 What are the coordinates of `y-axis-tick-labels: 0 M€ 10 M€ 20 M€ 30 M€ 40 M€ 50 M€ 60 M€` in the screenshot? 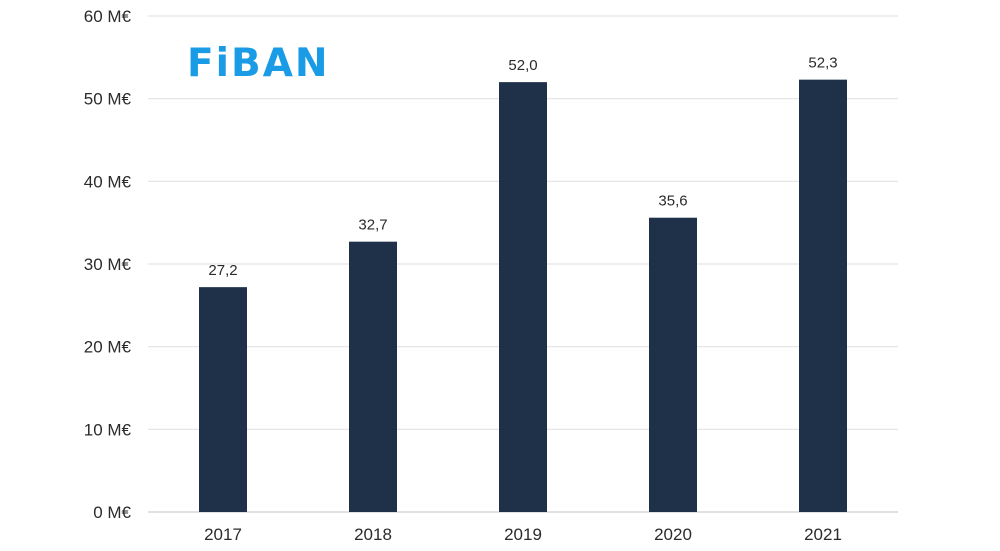 It's located at (108, 264).